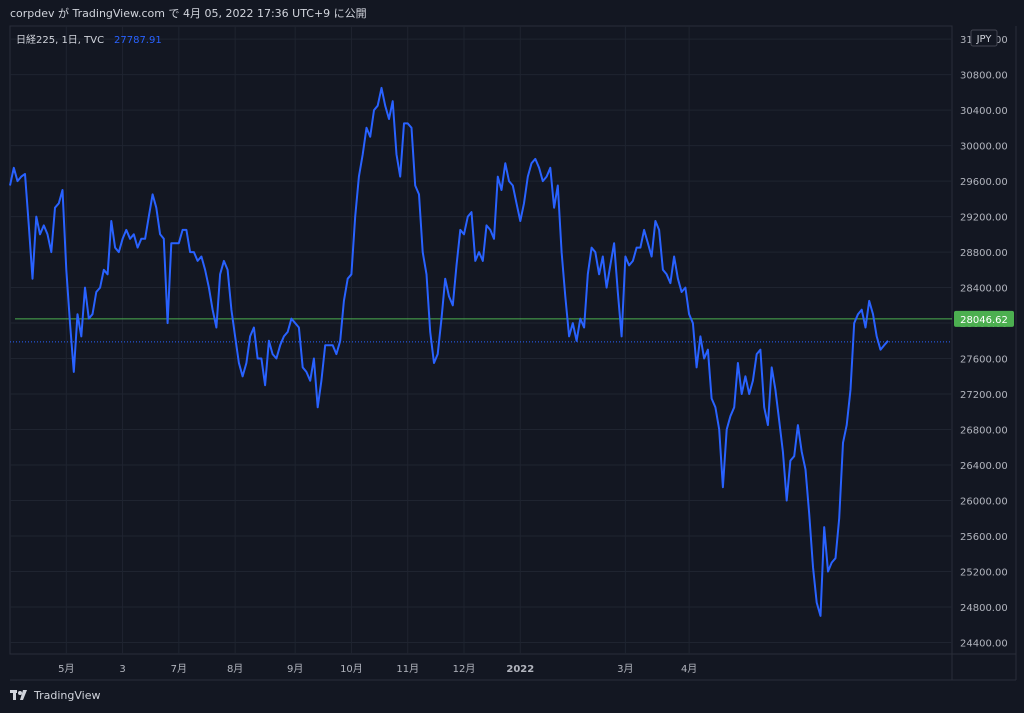 This screenshot has width=1024, height=713. Describe the element at coordinates (984, 182) in the screenshot. I see `y-tick-label: 29600.00` at that location.